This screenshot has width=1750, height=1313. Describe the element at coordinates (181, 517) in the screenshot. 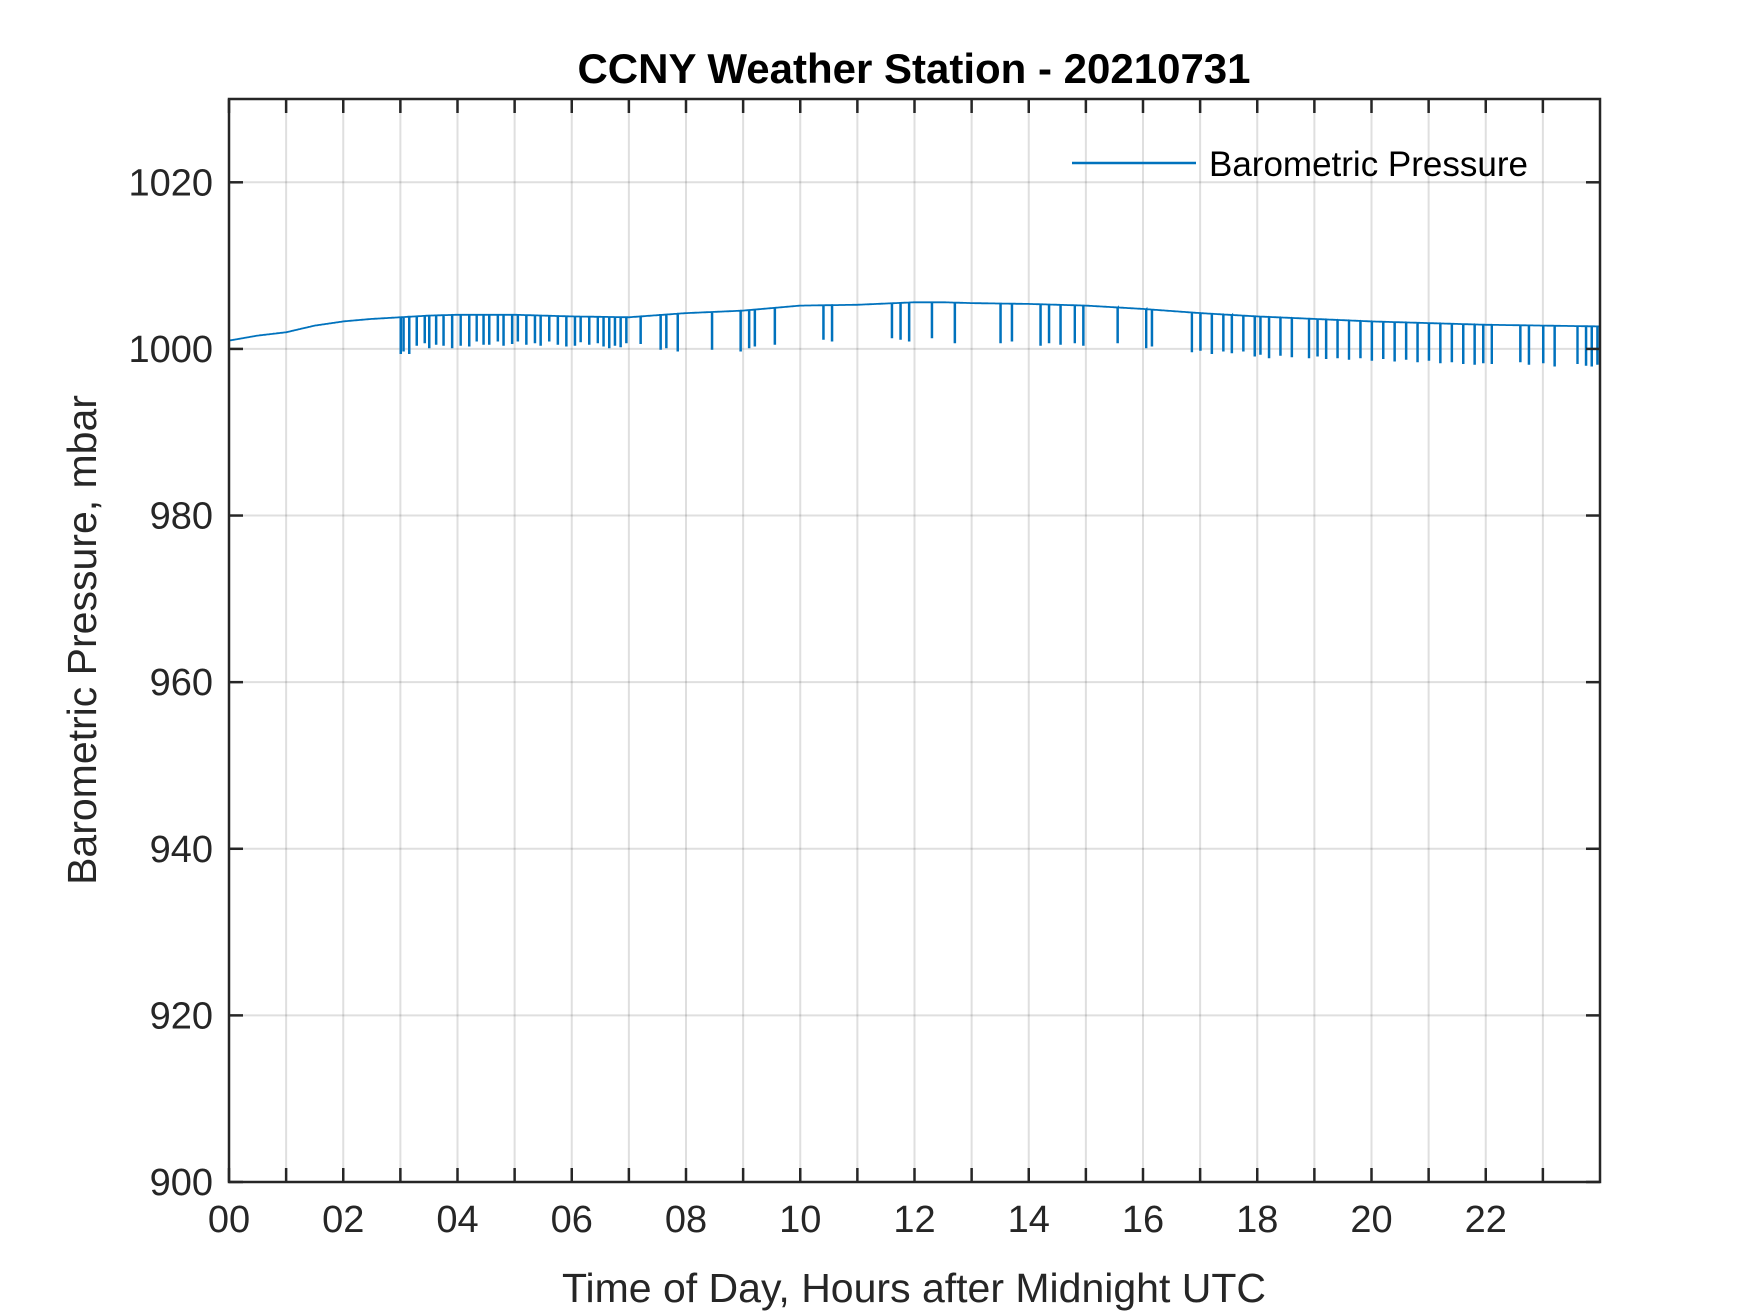

I see `y-tick-label: 980` at that location.